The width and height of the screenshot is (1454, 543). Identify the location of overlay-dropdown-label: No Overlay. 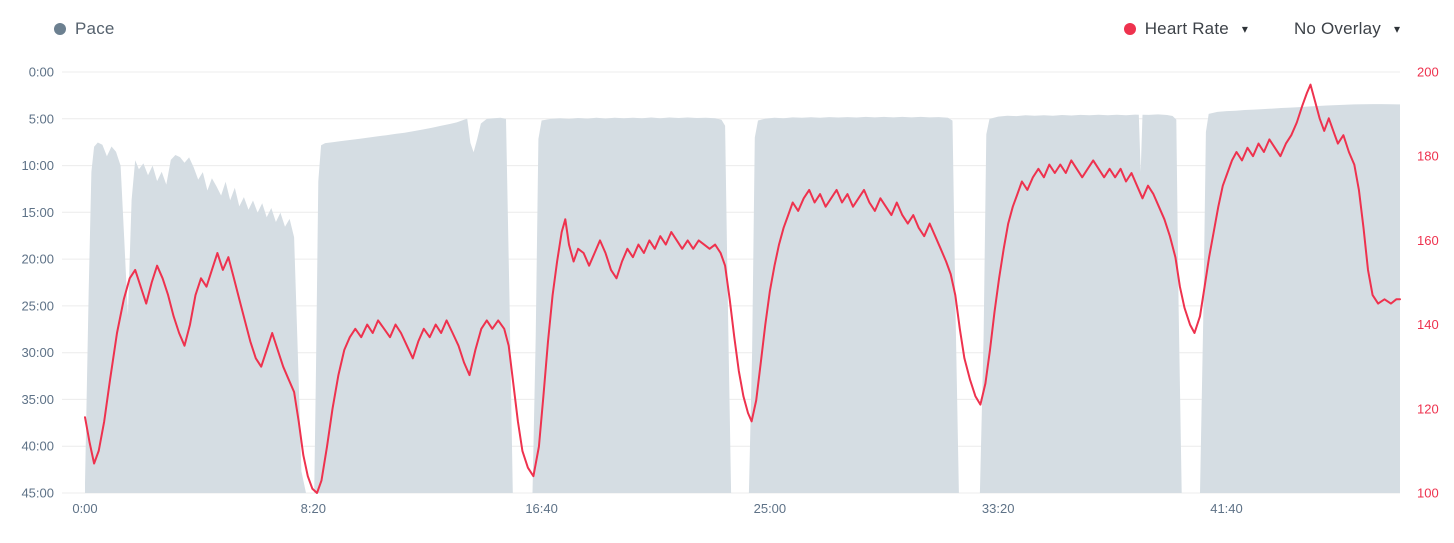
(1337, 28).